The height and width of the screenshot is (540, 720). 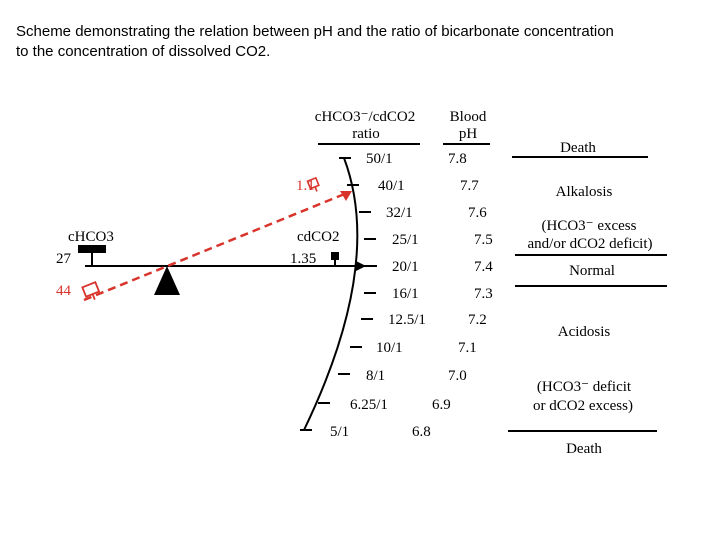 I want to click on state-death-bottom: Death, so click(x=584, y=449).